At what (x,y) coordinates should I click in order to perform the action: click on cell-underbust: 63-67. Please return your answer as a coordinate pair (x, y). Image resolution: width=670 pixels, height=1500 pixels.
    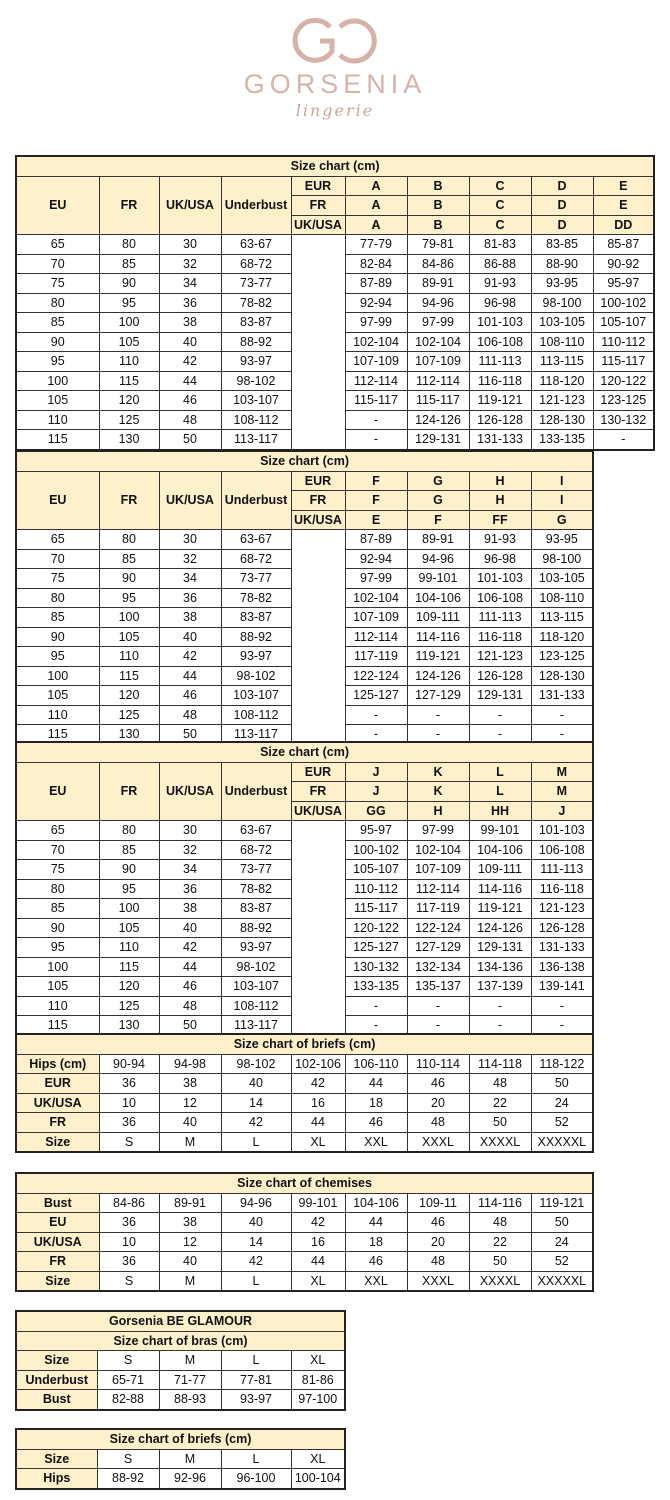
    Looking at the image, I should click on (256, 830).